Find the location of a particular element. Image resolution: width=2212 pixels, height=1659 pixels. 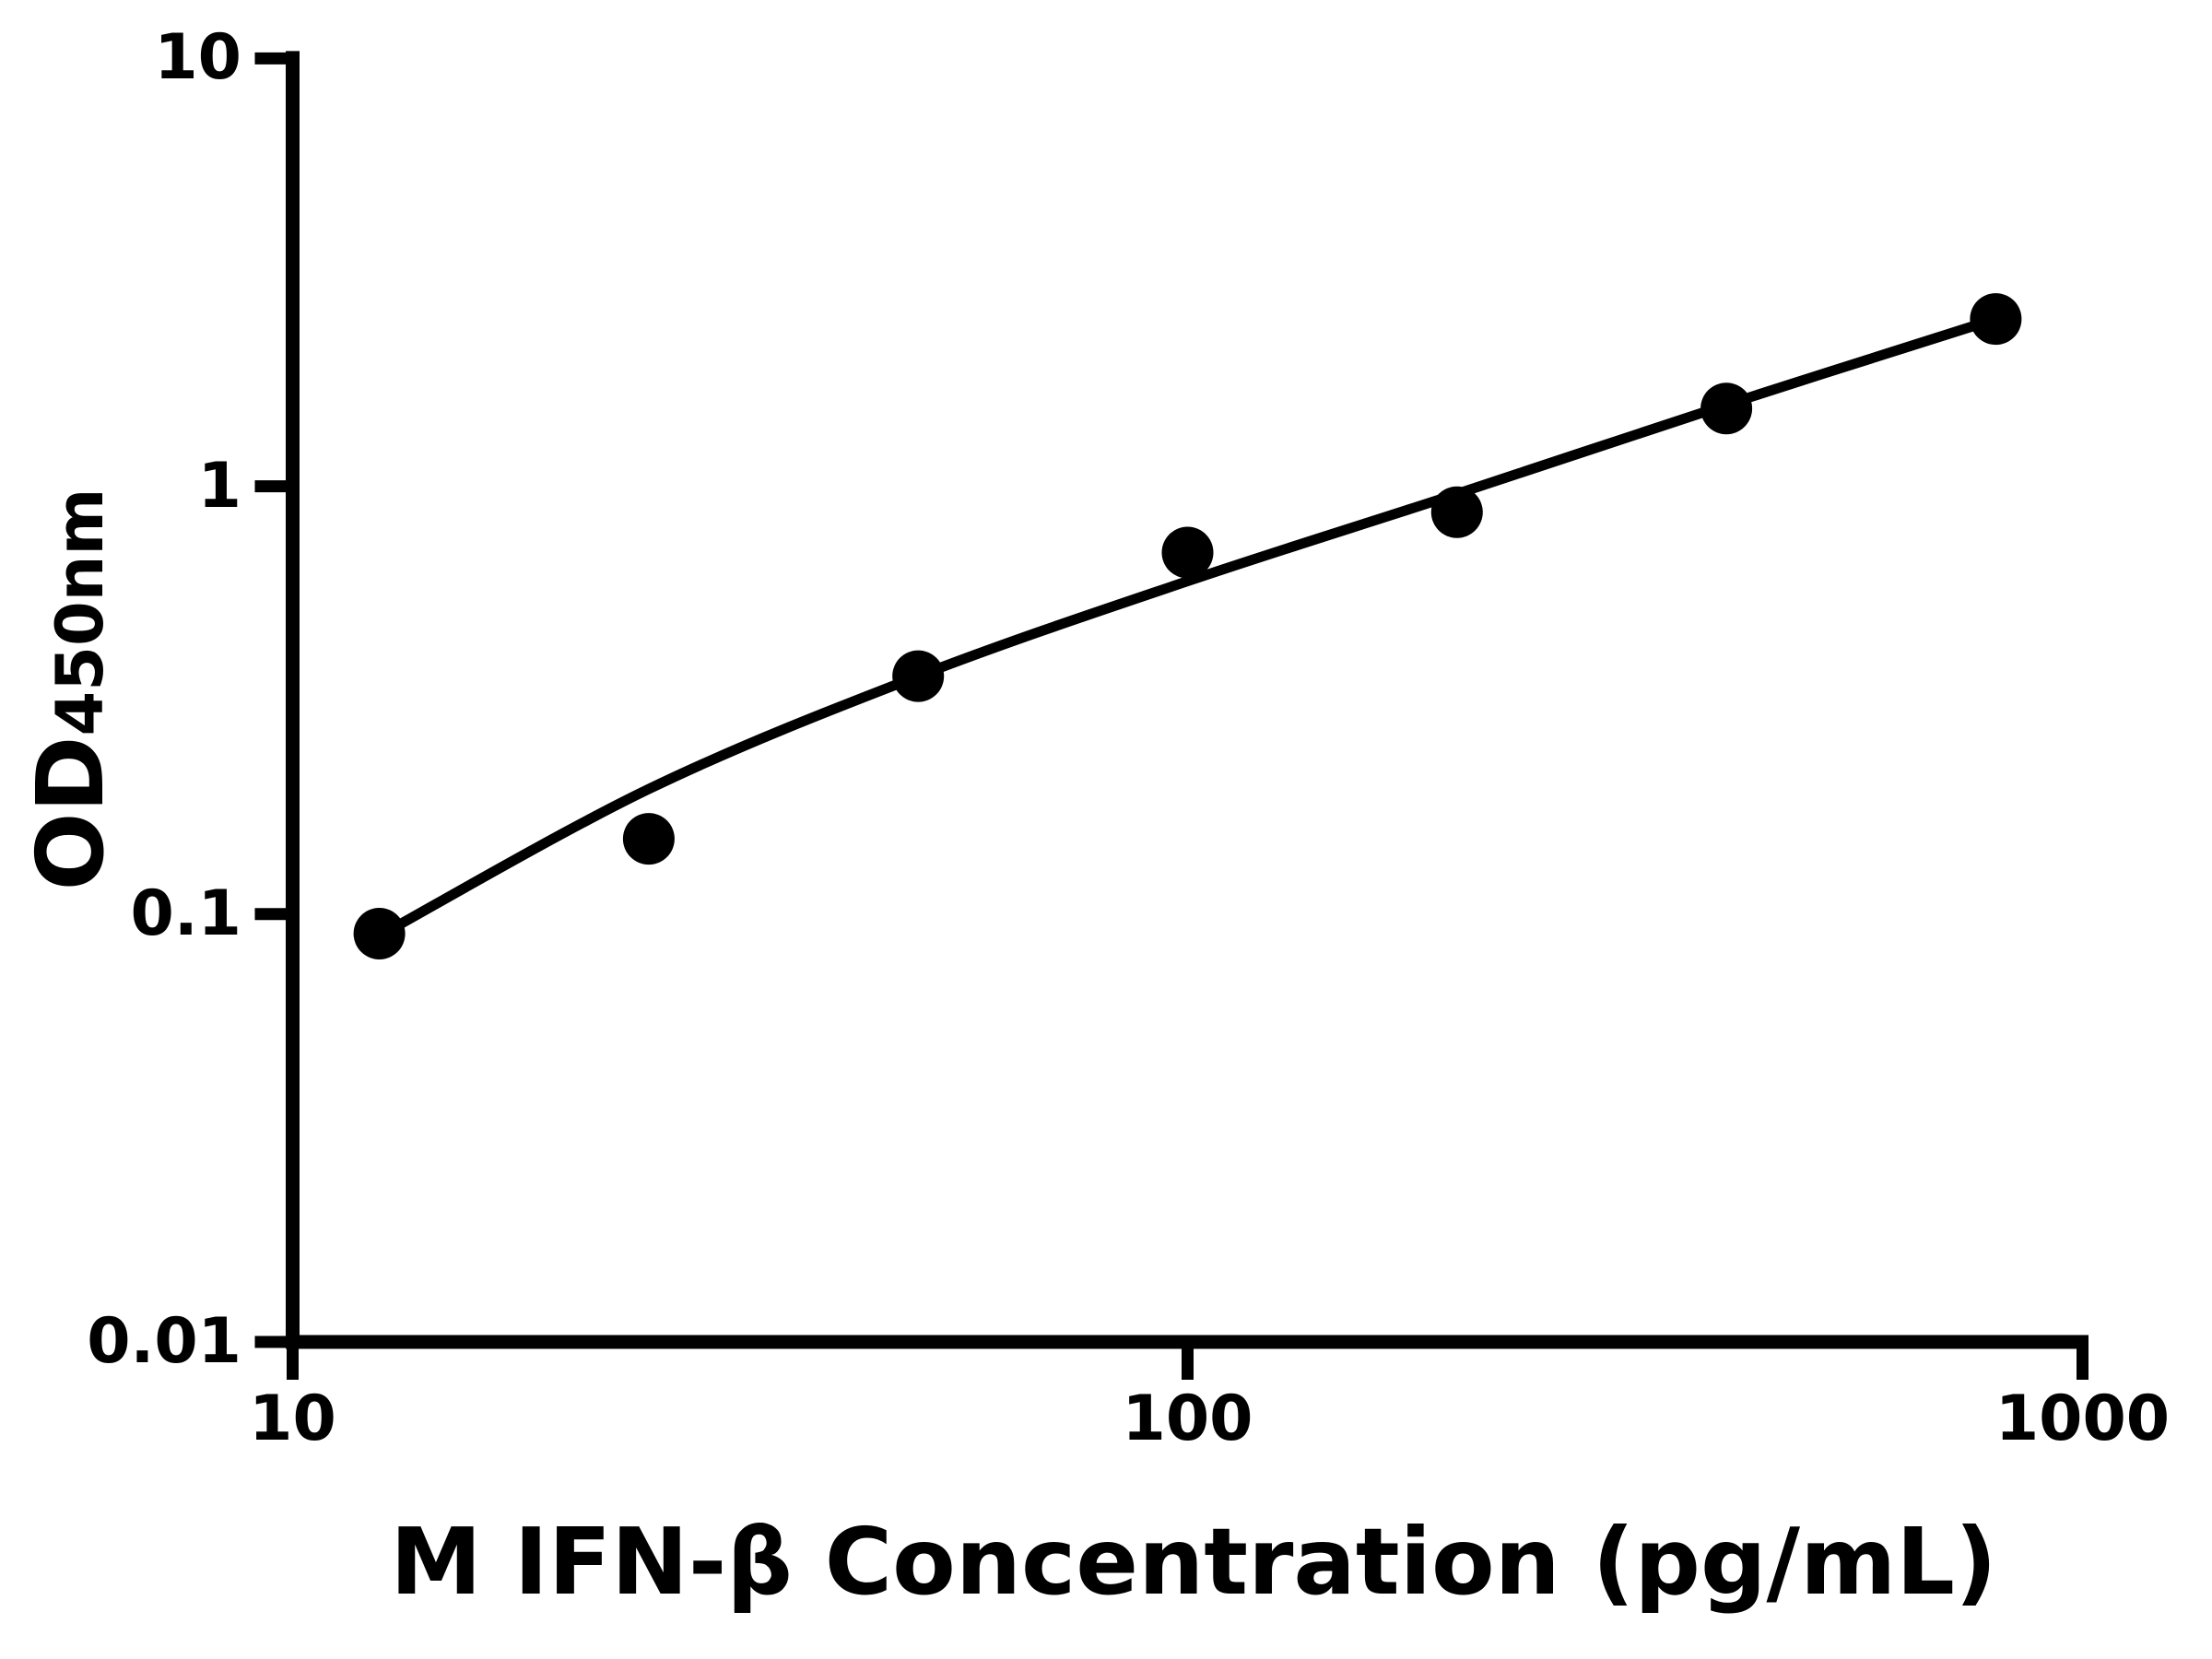

y-tick-label: 1 is located at coordinates (219, 486).